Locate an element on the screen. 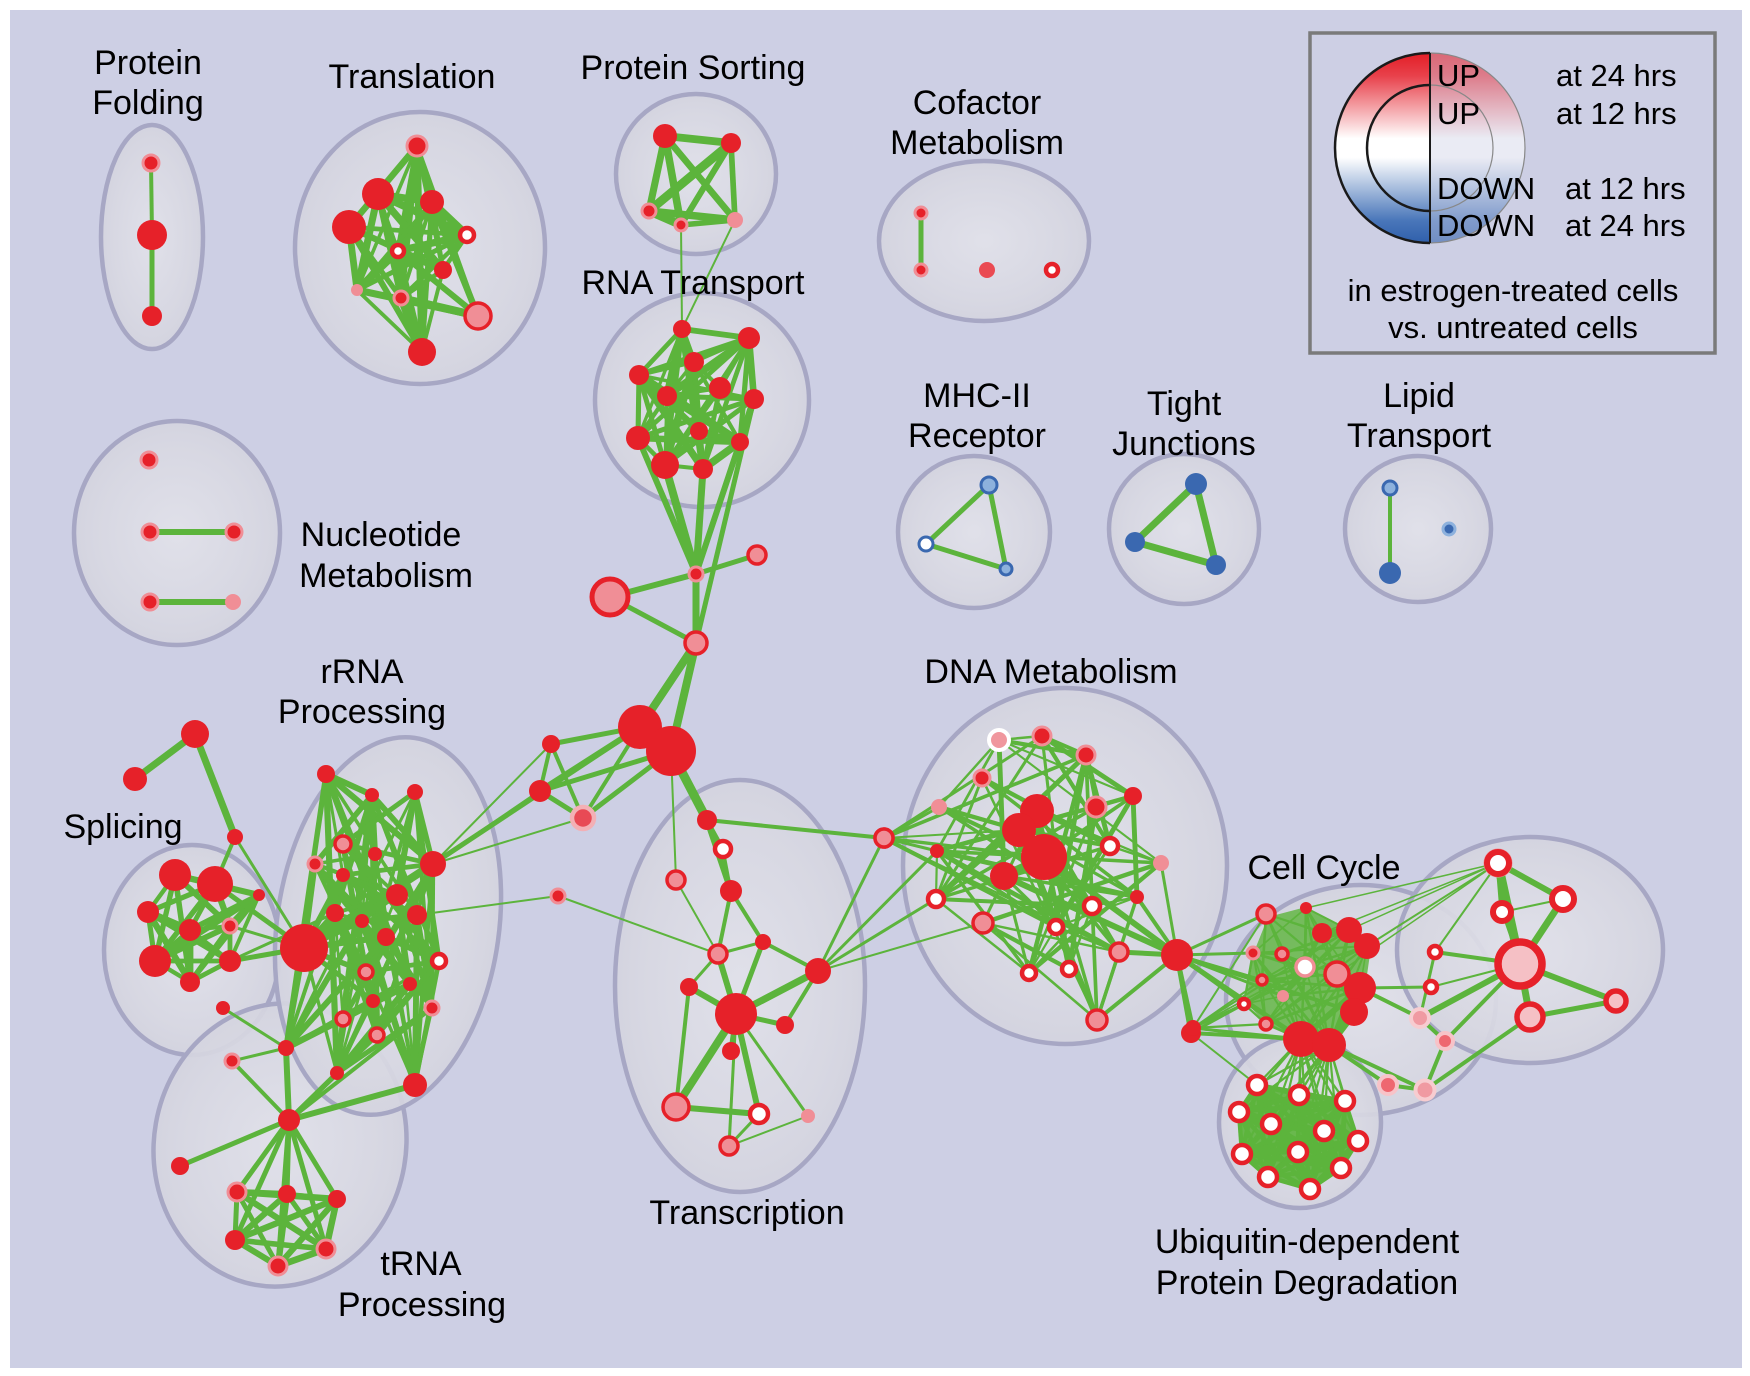 This screenshot has height=1376, width=1750. svg-text: Splicing is located at coordinates (122, 827).